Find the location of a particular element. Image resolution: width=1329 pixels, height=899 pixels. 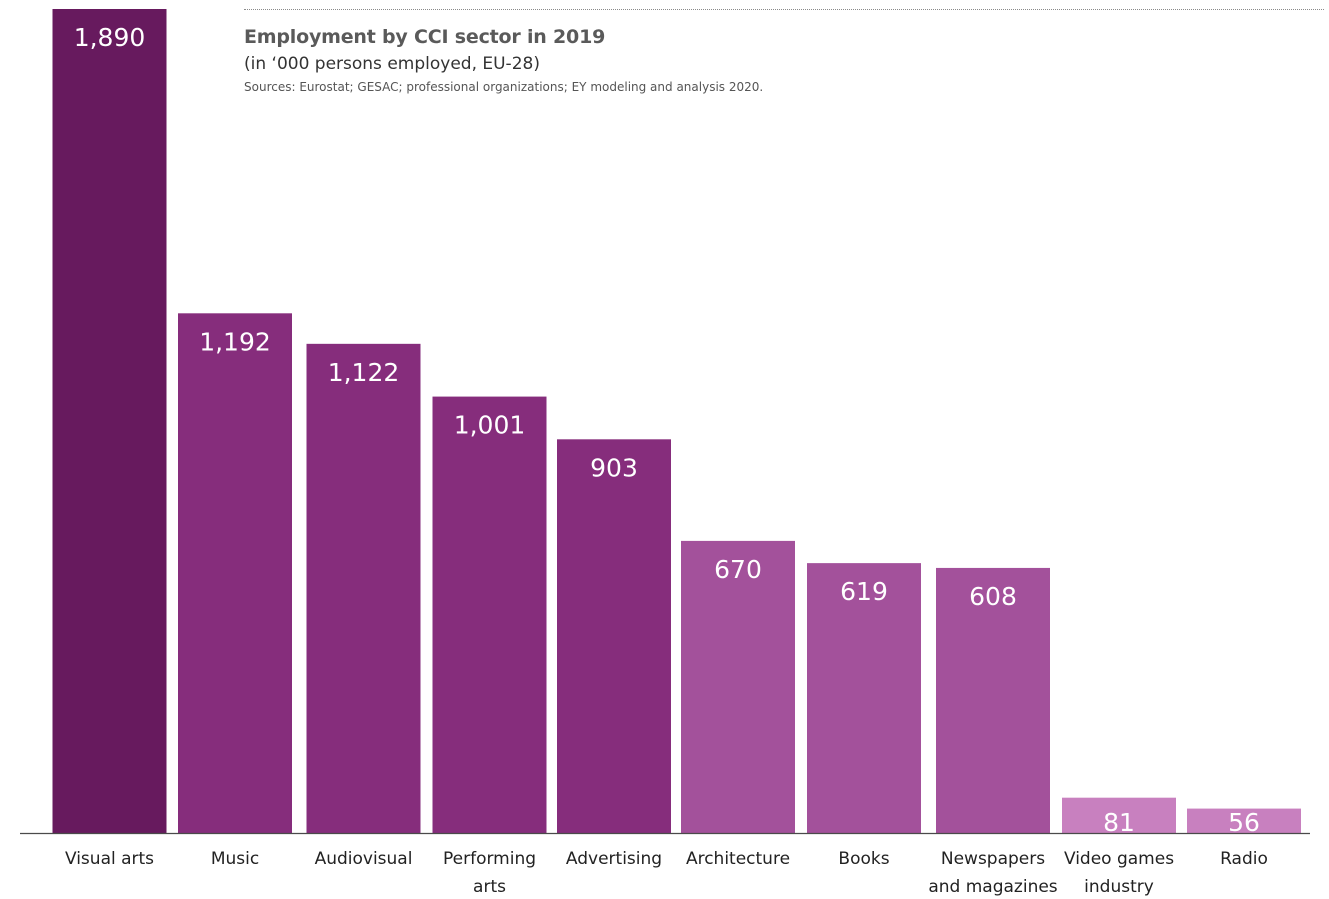

title-divider is located at coordinates (784, 9).